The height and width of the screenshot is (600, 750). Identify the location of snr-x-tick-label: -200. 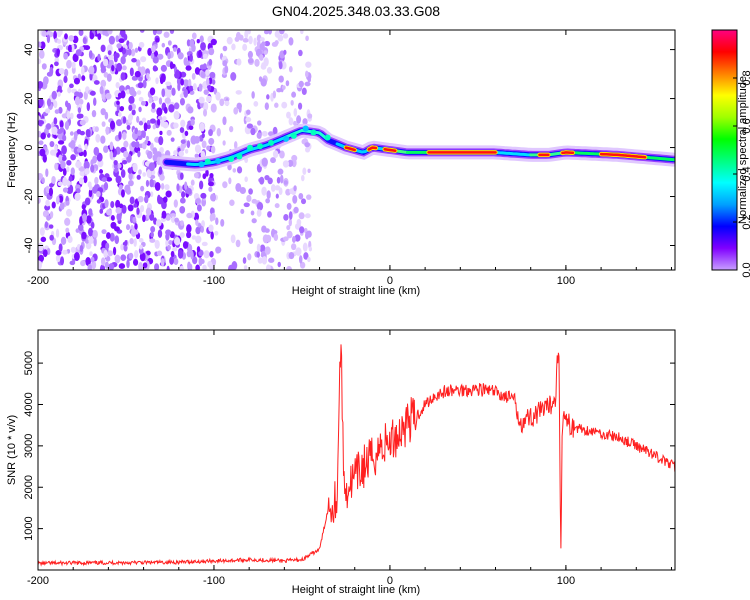
(38, 581).